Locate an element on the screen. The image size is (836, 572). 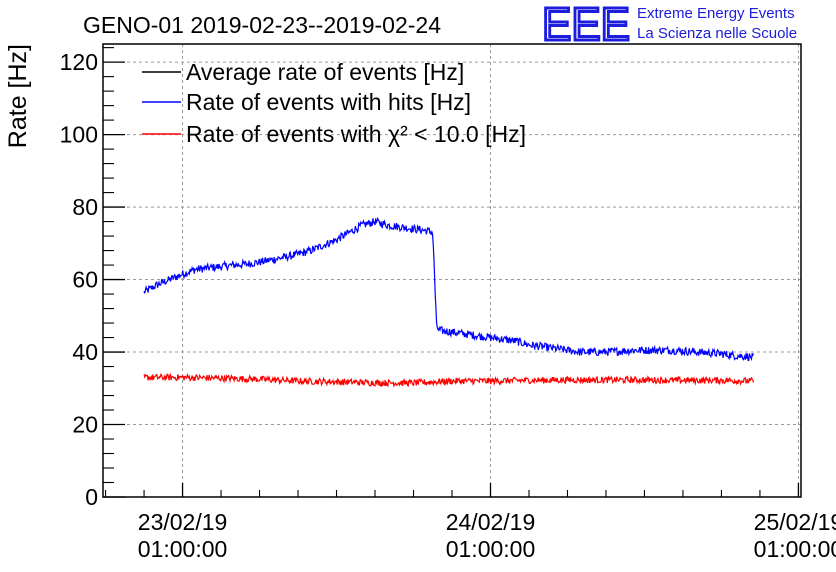
y-tick-label: 120 is located at coordinates (79, 62).